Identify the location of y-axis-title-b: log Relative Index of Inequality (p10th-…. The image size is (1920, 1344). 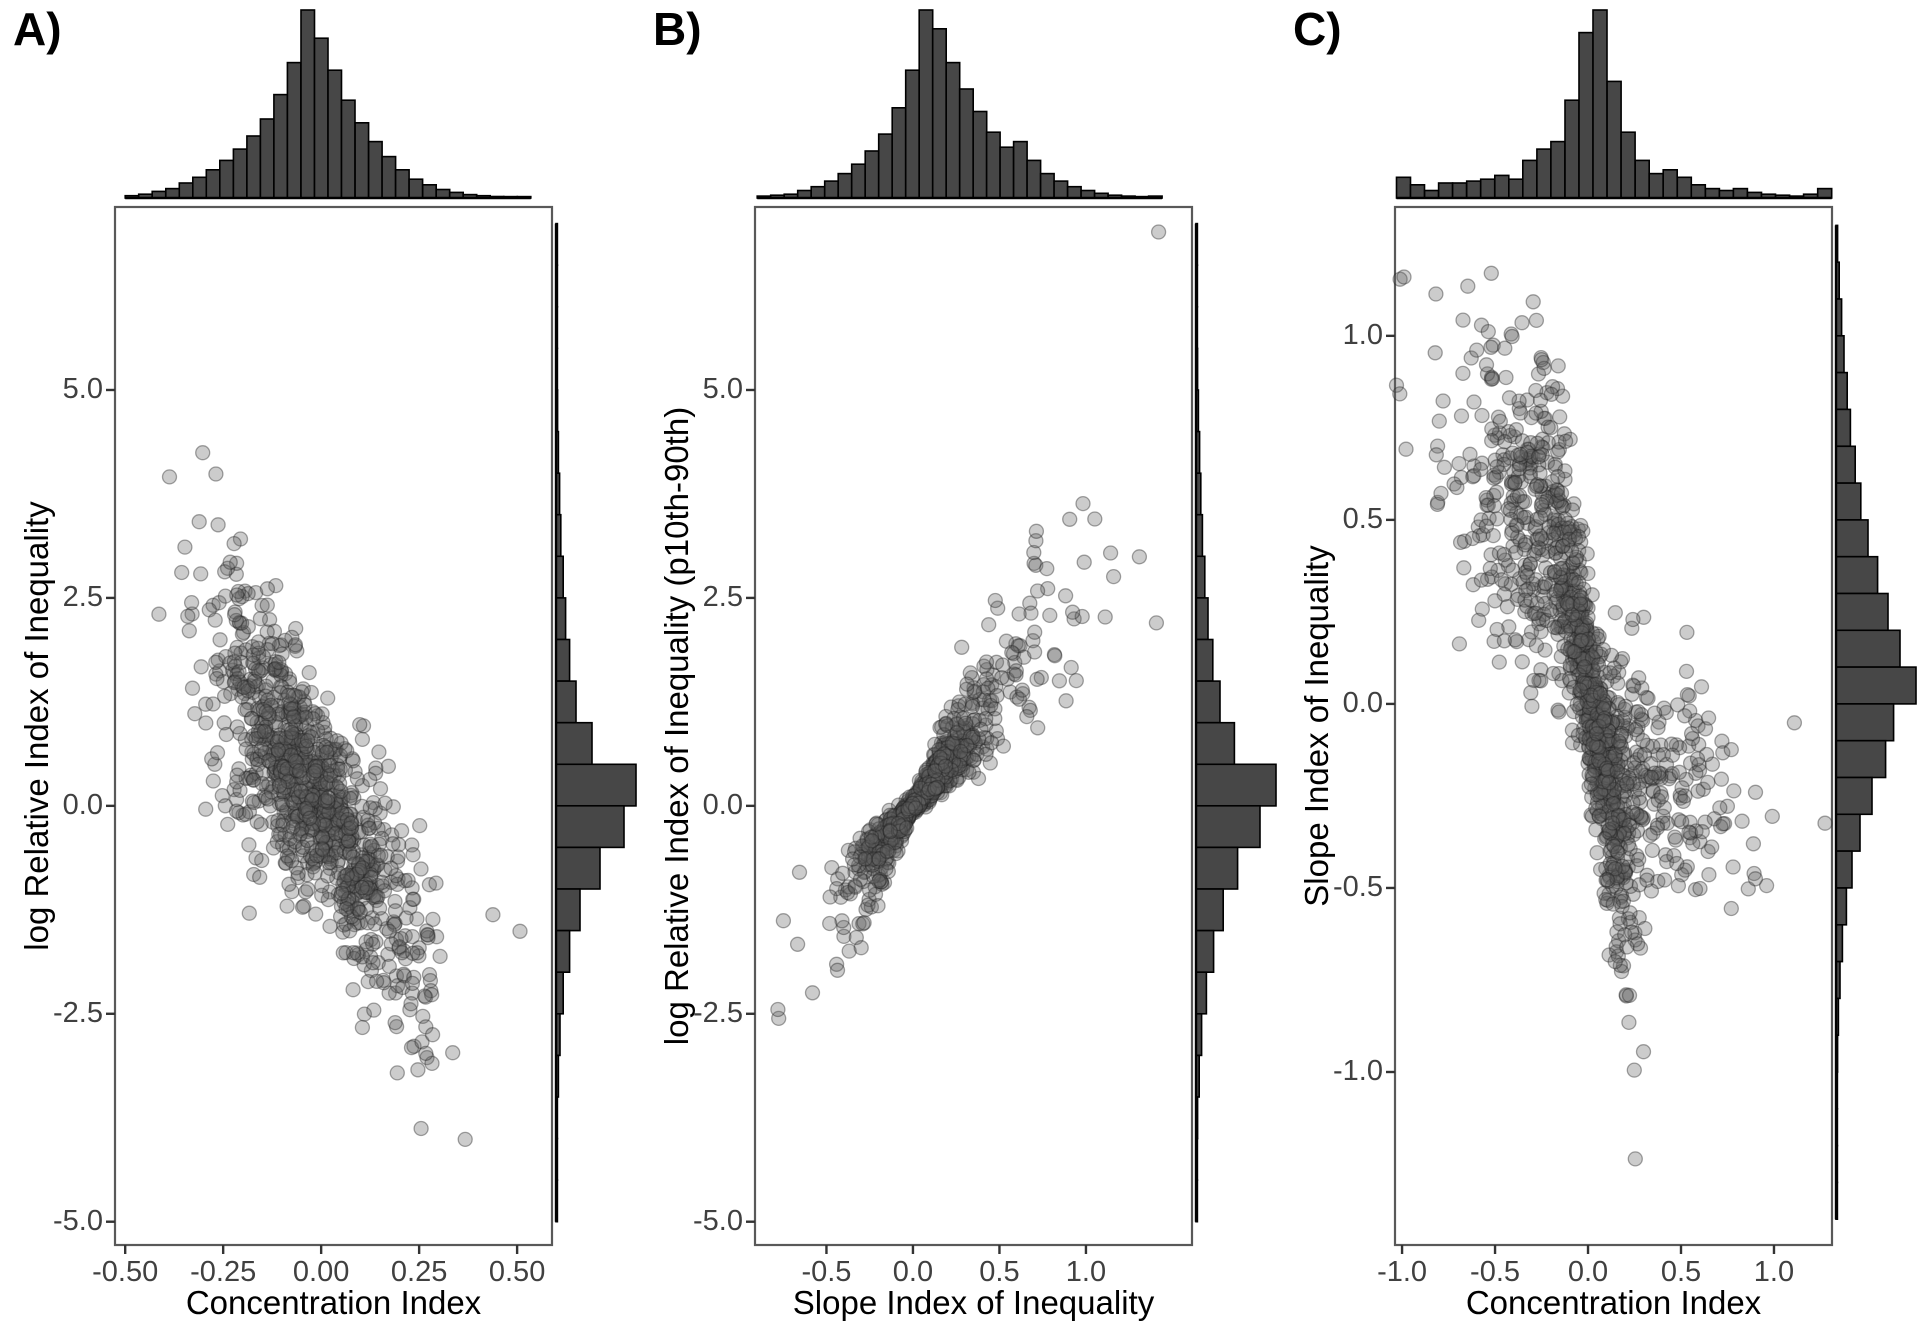
(676, 726).